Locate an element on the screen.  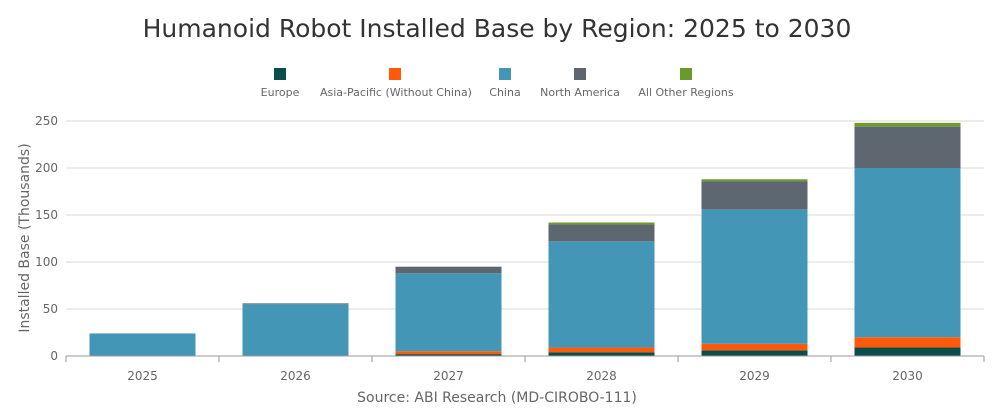
y-tick-label: 100 is located at coordinates (46, 262).